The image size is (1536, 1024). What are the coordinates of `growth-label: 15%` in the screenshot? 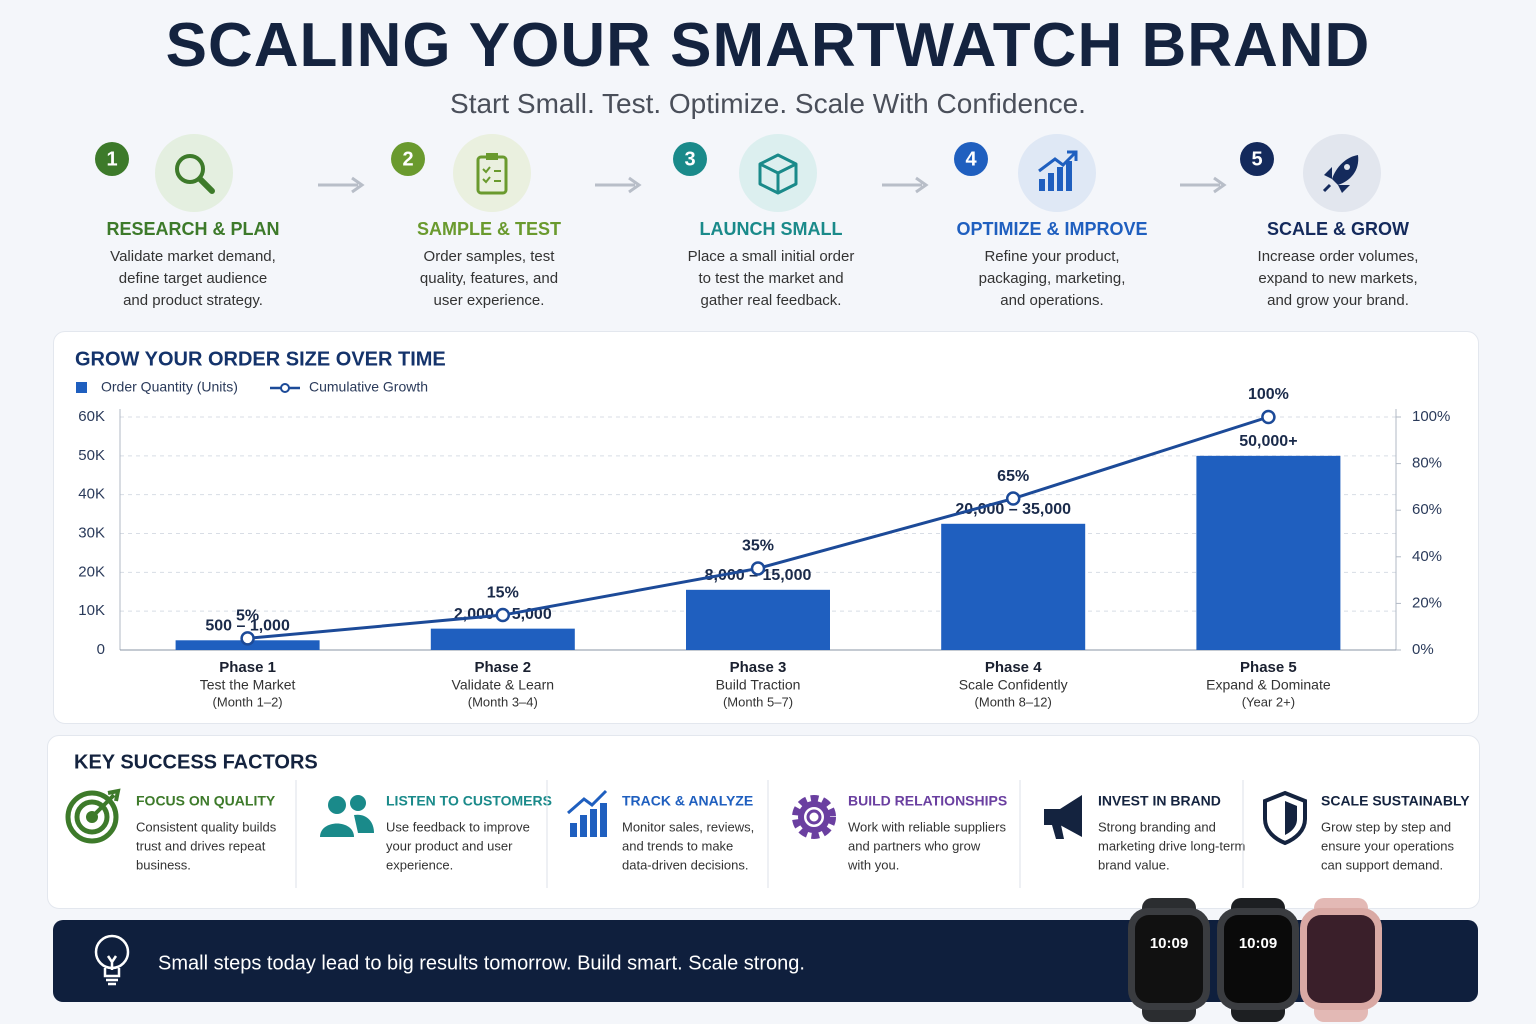 It's located at (503, 592).